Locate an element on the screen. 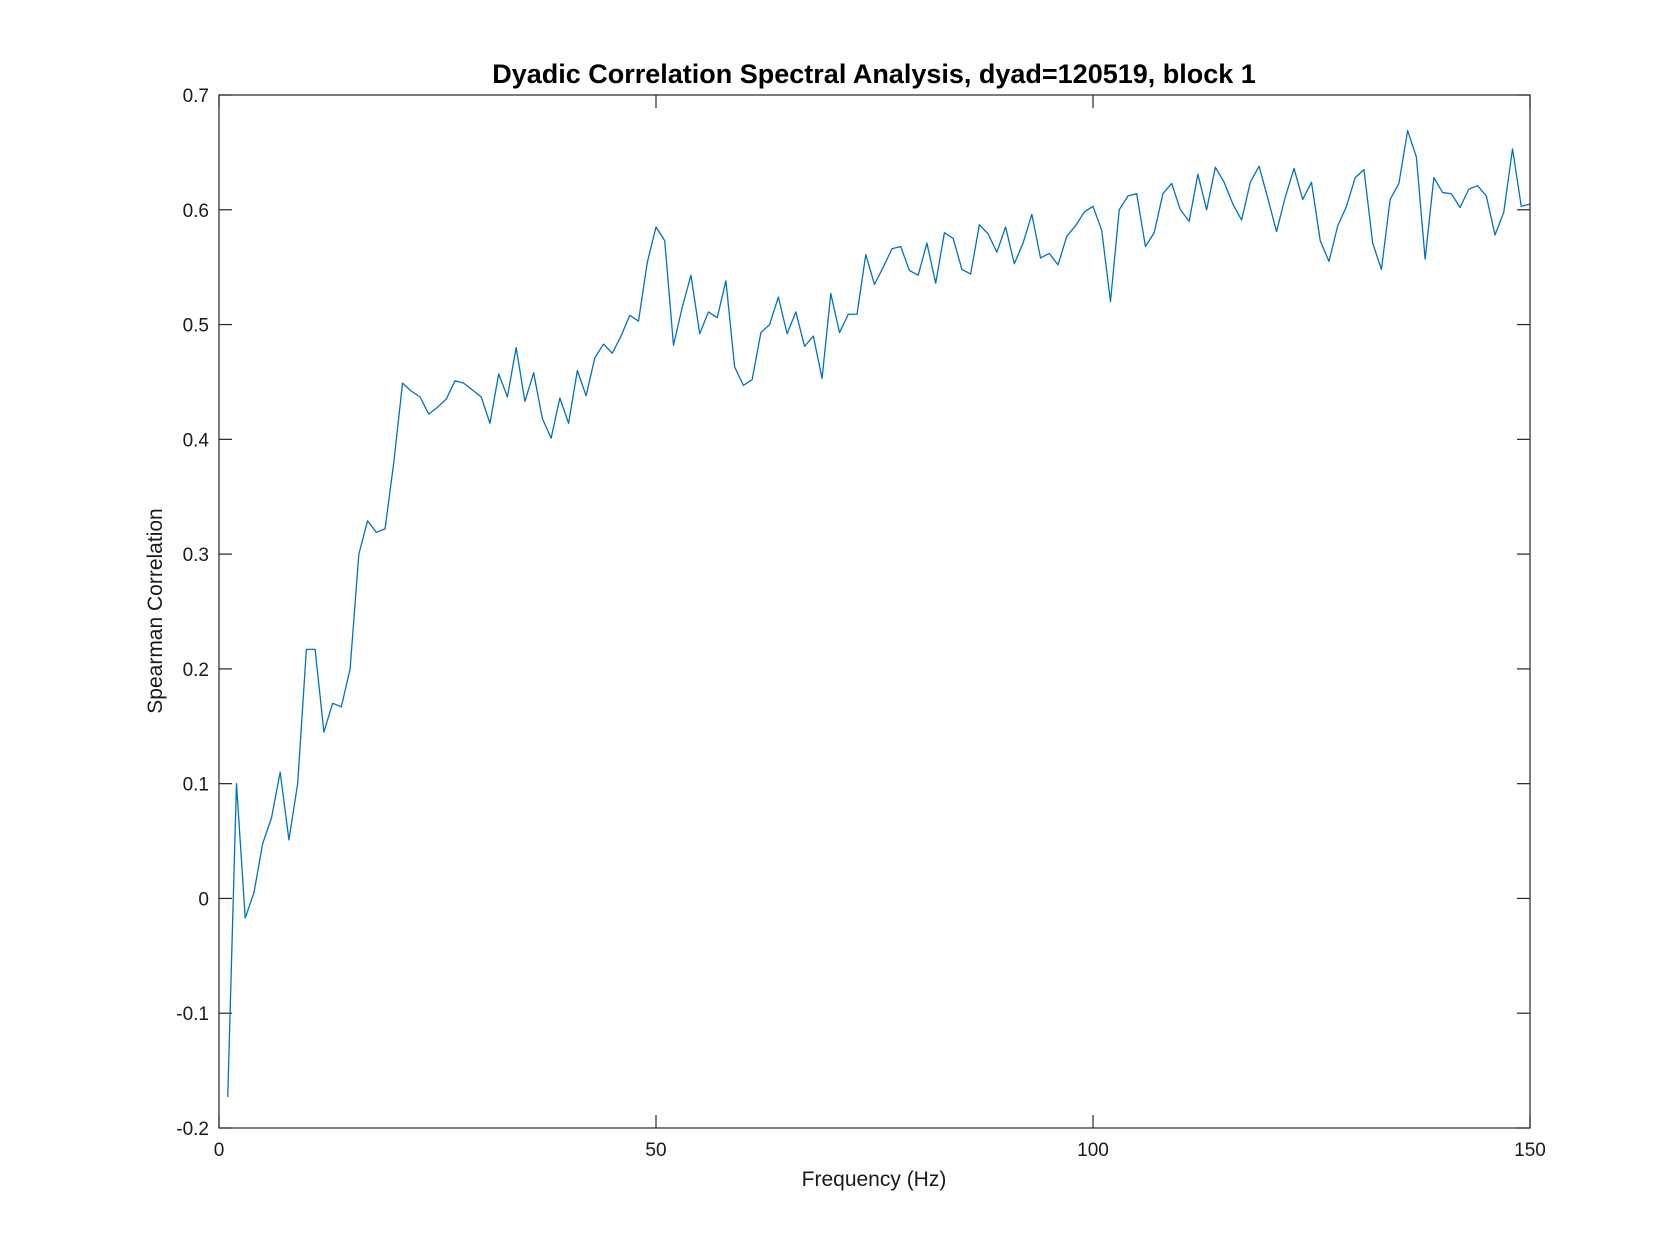 This screenshot has width=1667, height=1250. y-tick-label: 0.3 is located at coordinates (196, 555).